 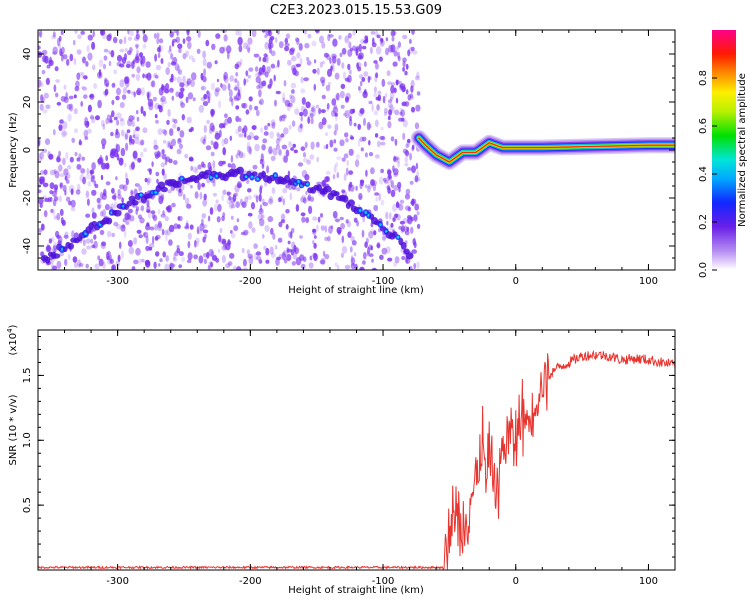 I want to click on y-tick-label: 1.0, so click(x=27, y=440).